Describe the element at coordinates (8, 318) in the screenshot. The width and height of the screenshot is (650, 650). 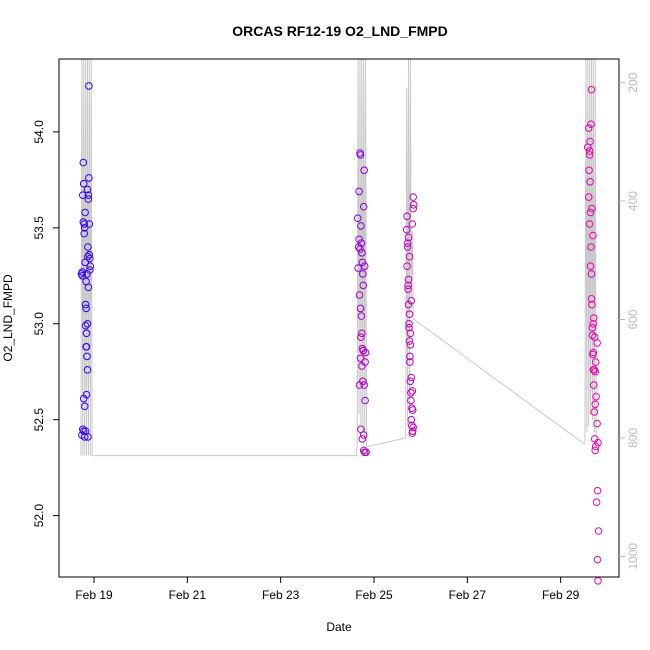
I see `y-axis-label: O2_LND_FMPD` at that location.